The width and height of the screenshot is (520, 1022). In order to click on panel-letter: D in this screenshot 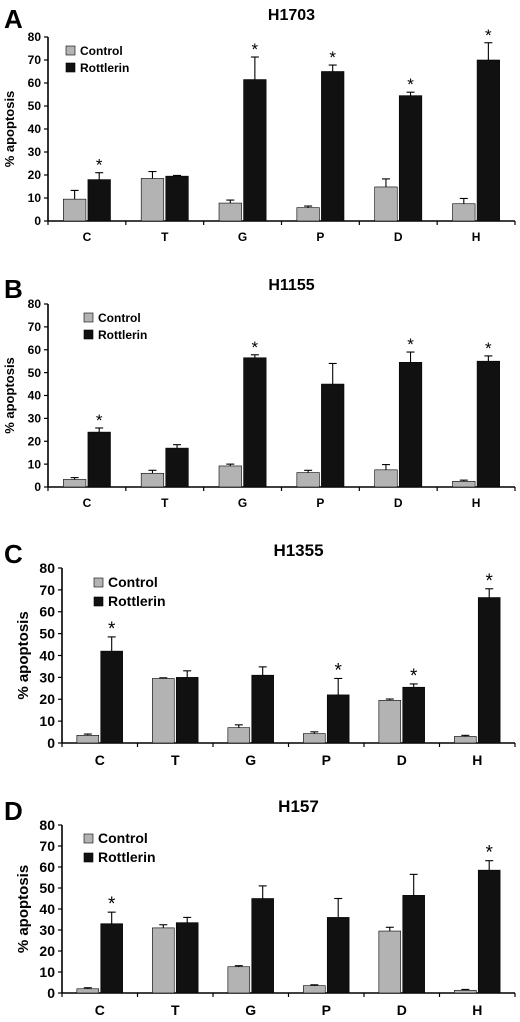, I will do `click(13, 811)`.